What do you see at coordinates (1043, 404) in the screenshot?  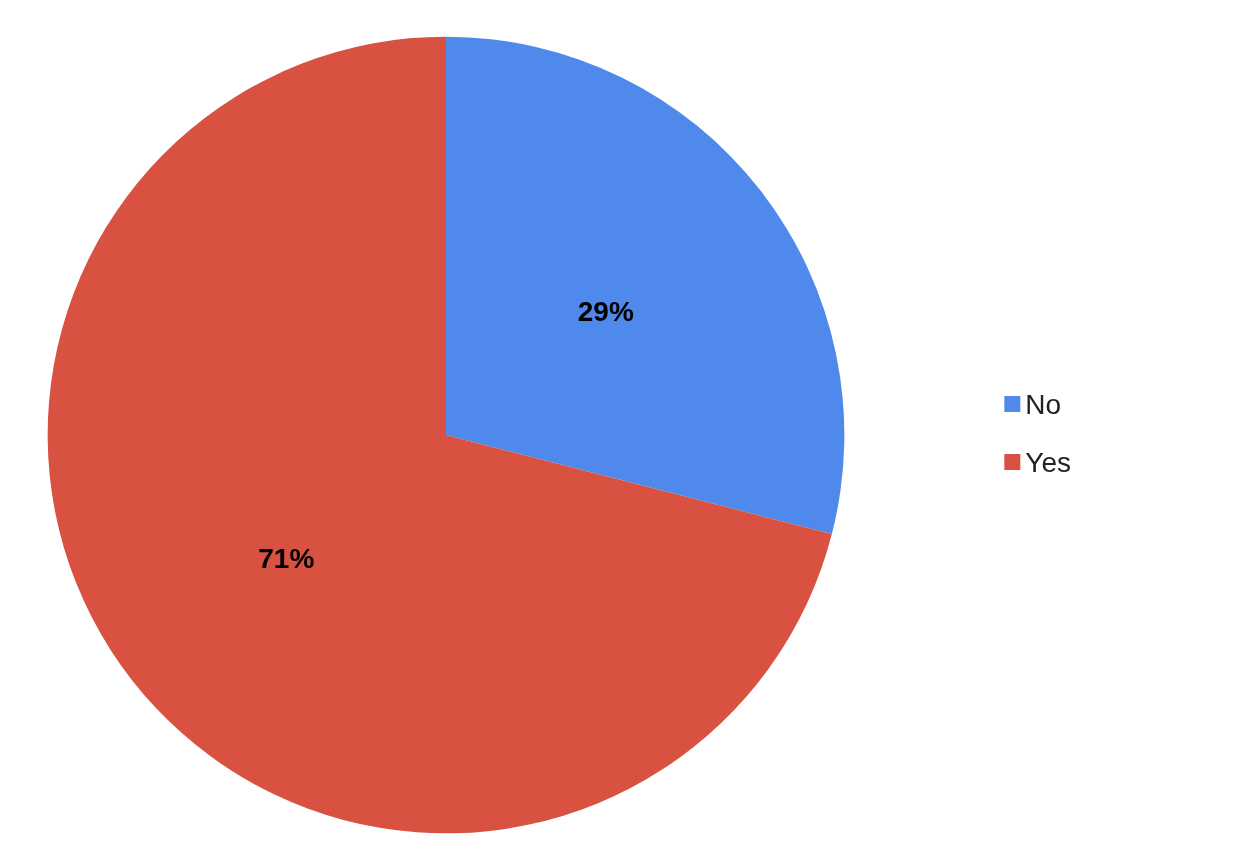 I see `legend-label: No` at bounding box center [1043, 404].